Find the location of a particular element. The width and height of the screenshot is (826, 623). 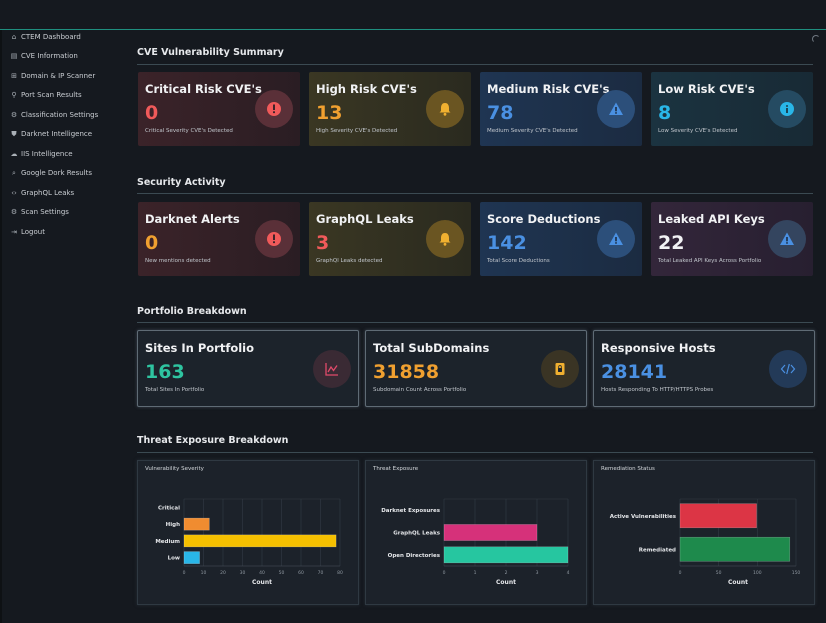

top-bar is located at coordinates (413, 15).